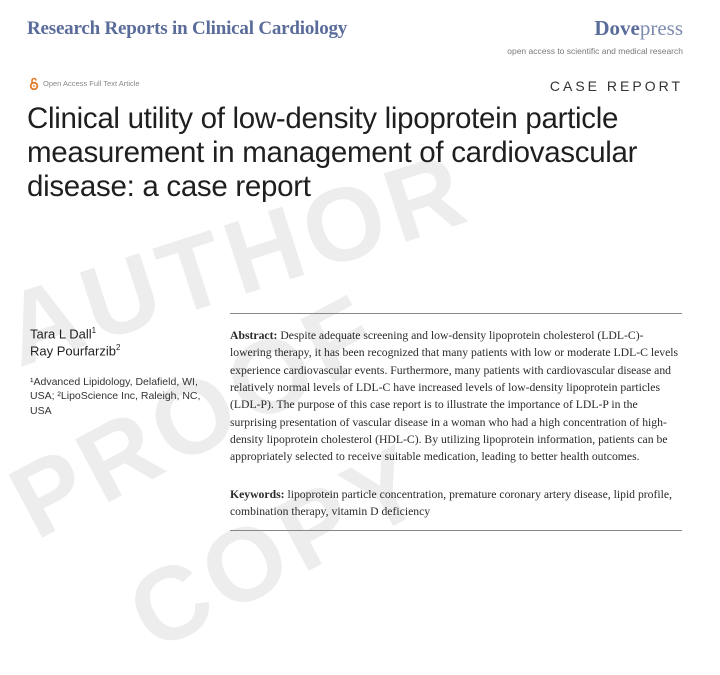 The image size is (720, 675). Describe the element at coordinates (91, 83) in the screenshot. I see `open-access-label: Open Access Full Text Article` at that location.